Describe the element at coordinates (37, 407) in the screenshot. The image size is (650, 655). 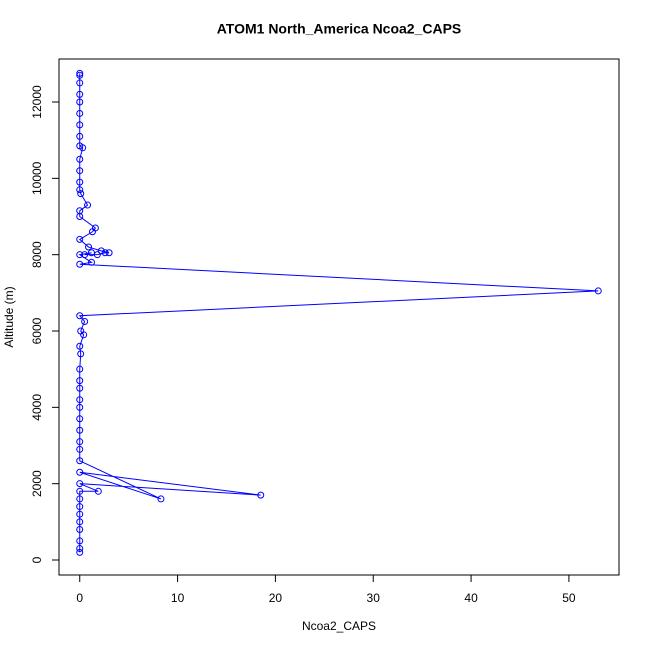
I see `y-tick-label: 4000` at that location.